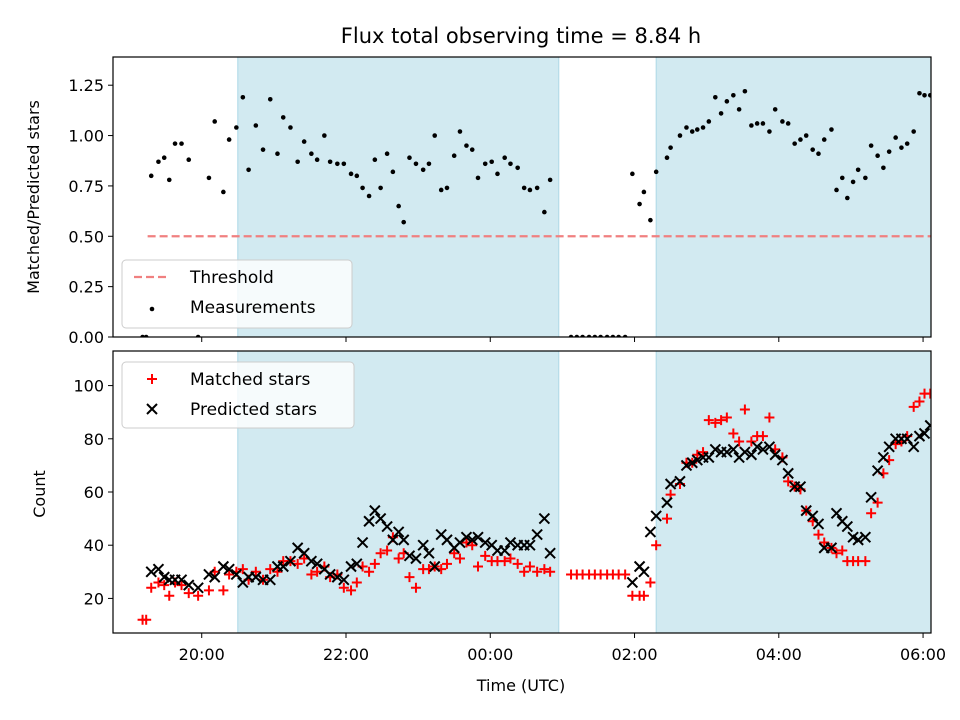 Image resolution: width=960 pixels, height=720 pixels. I want to click on x-tick-label: 20:00, so click(202, 654).